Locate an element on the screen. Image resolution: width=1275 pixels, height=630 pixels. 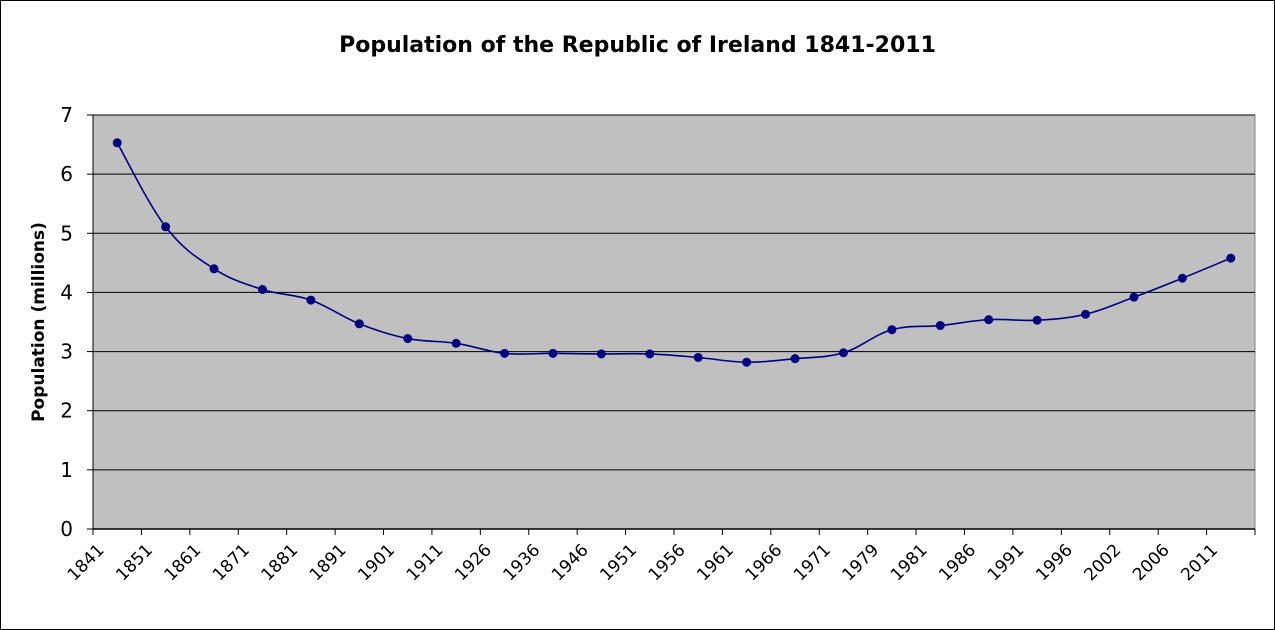
x-tick-label: 1851 is located at coordinates (134, 562).